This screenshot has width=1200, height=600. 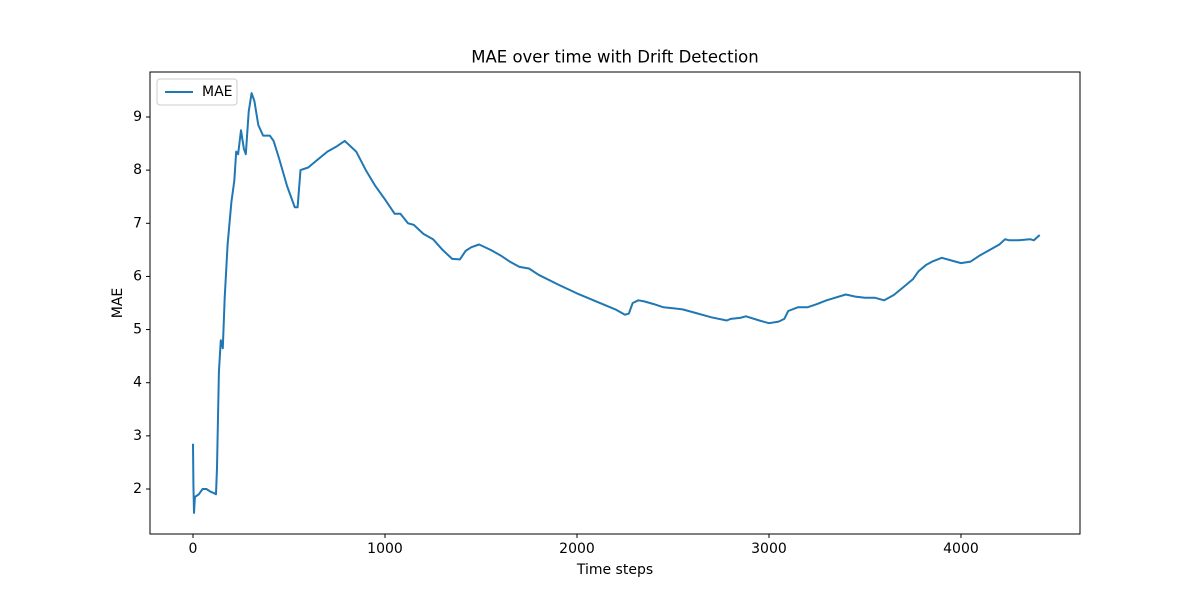 What do you see at coordinates (614, 570) in the screenshot?
I see `x-axis-label: Time steps` at bounding box center [614, 570].